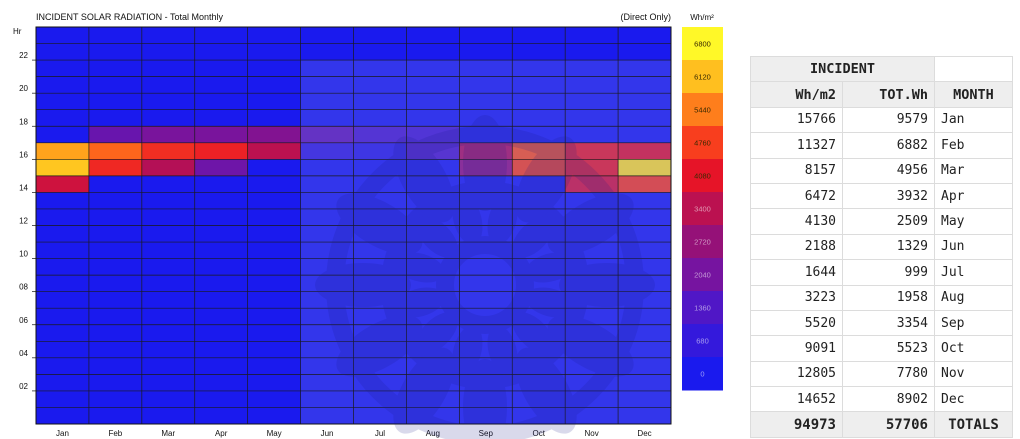  I want to click on group-header-incident: INCIDENT, so click(842, 69).